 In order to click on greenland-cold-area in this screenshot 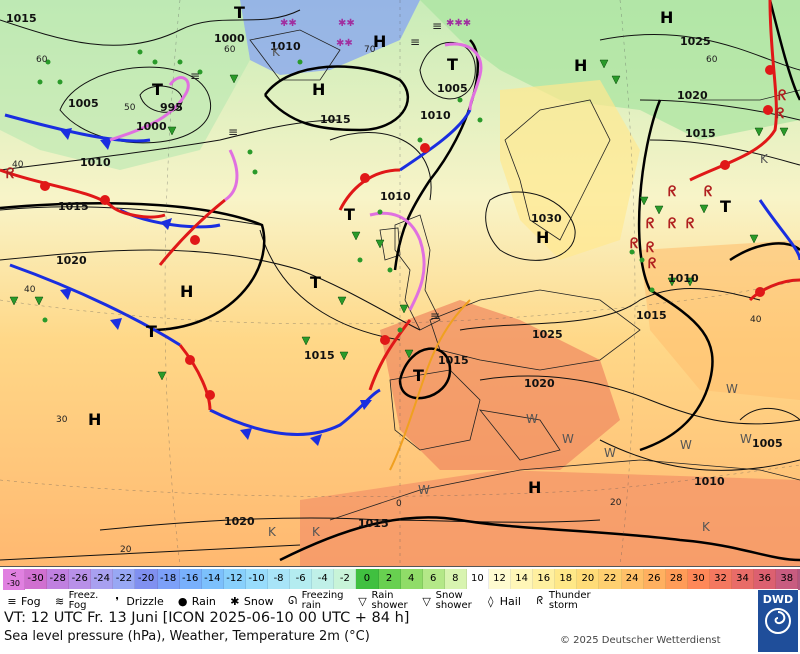, I will do `click(330, 37)`.